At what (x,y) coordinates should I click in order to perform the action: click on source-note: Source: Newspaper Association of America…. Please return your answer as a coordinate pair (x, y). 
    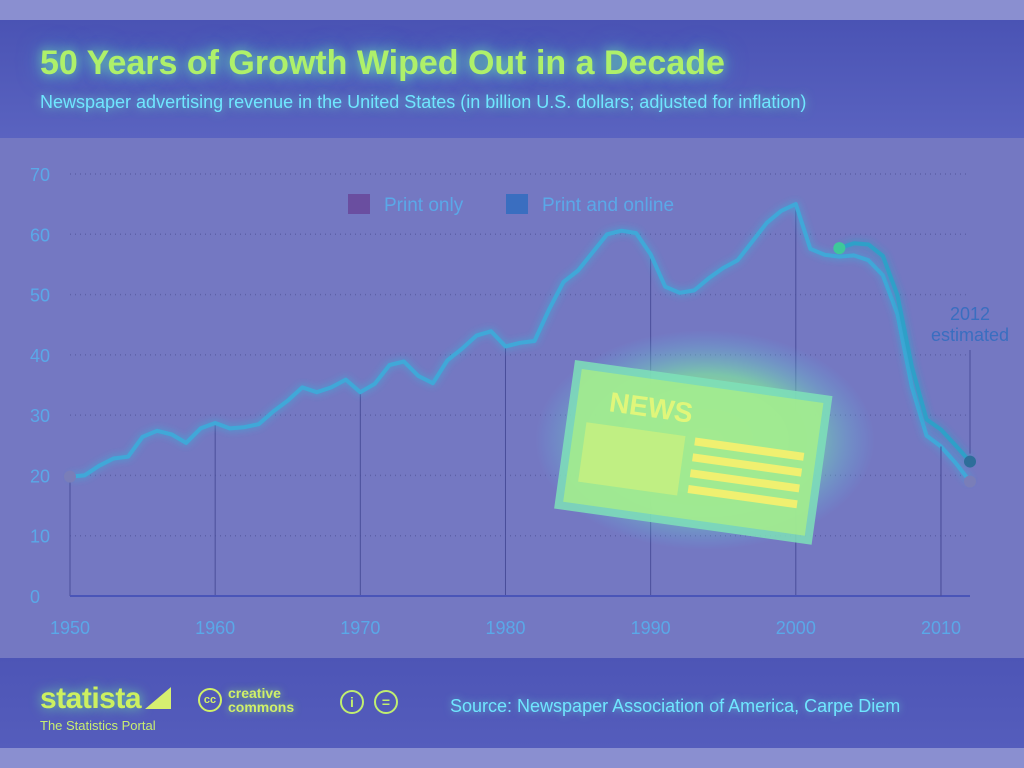
    Looking at the image, I should click on (675, 706).